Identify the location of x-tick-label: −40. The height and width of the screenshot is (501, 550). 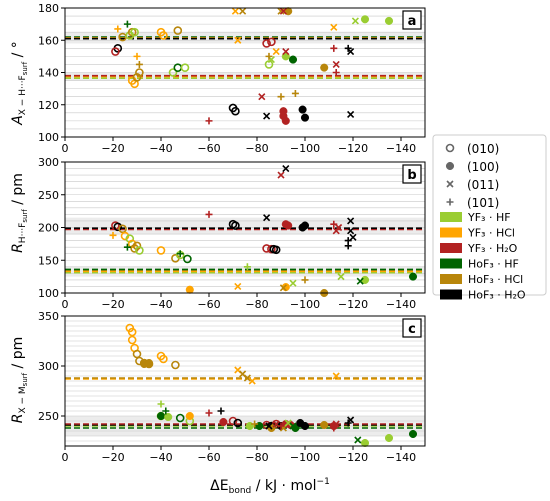
(160, 304).